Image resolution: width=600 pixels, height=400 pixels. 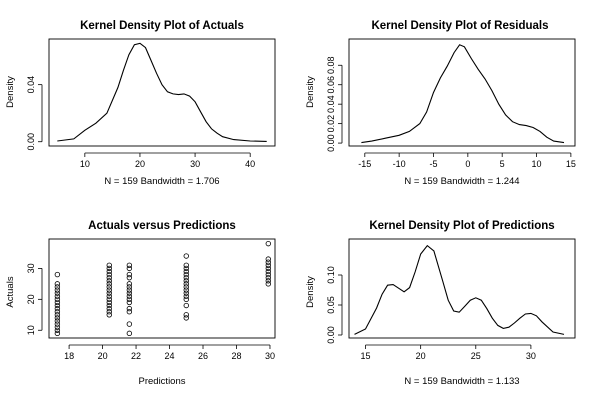 I want to click on x-axis-label: N = 159 Bandwidth = 1.133, so click(x=461, y=381).